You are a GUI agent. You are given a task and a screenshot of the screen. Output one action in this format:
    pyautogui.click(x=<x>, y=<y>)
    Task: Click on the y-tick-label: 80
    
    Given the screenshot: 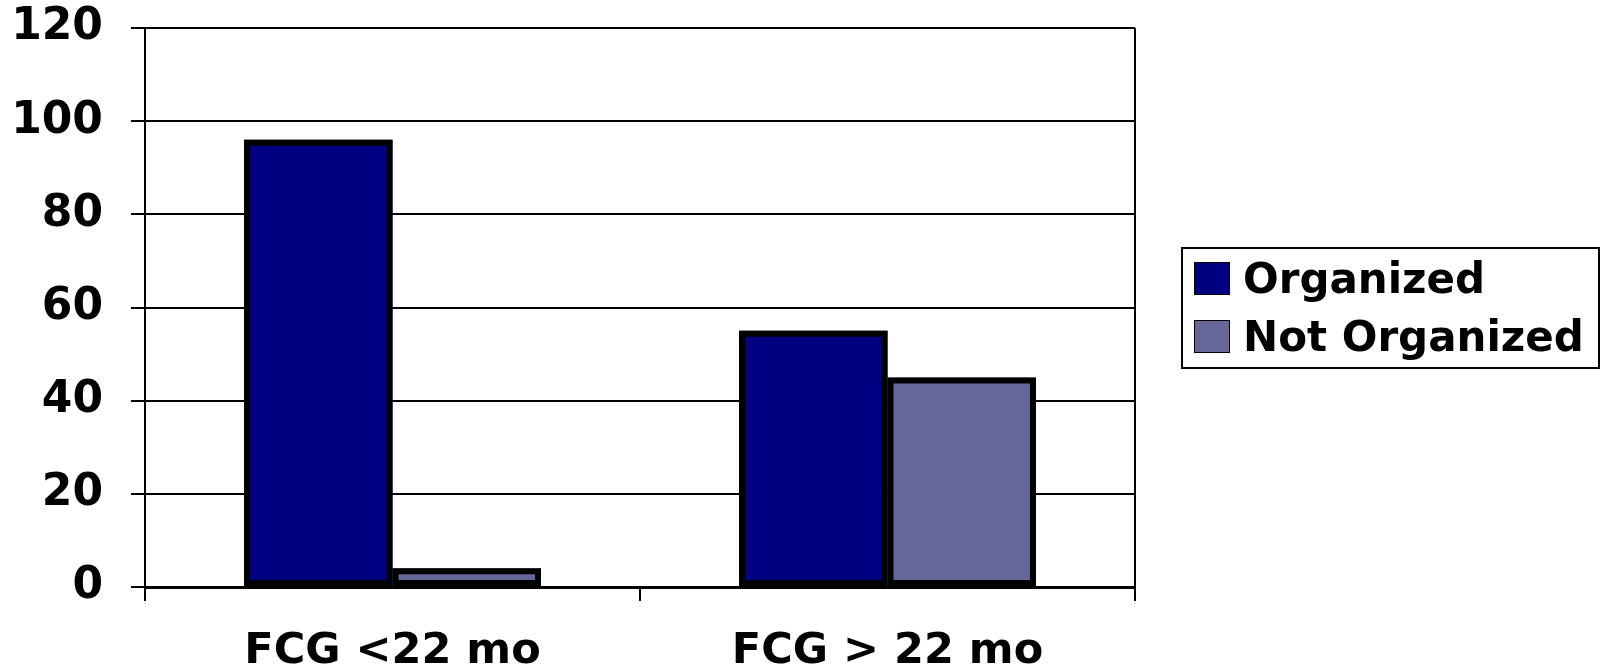 What is the action you would take?
    pyautogui.click(x=72, y=210)
    